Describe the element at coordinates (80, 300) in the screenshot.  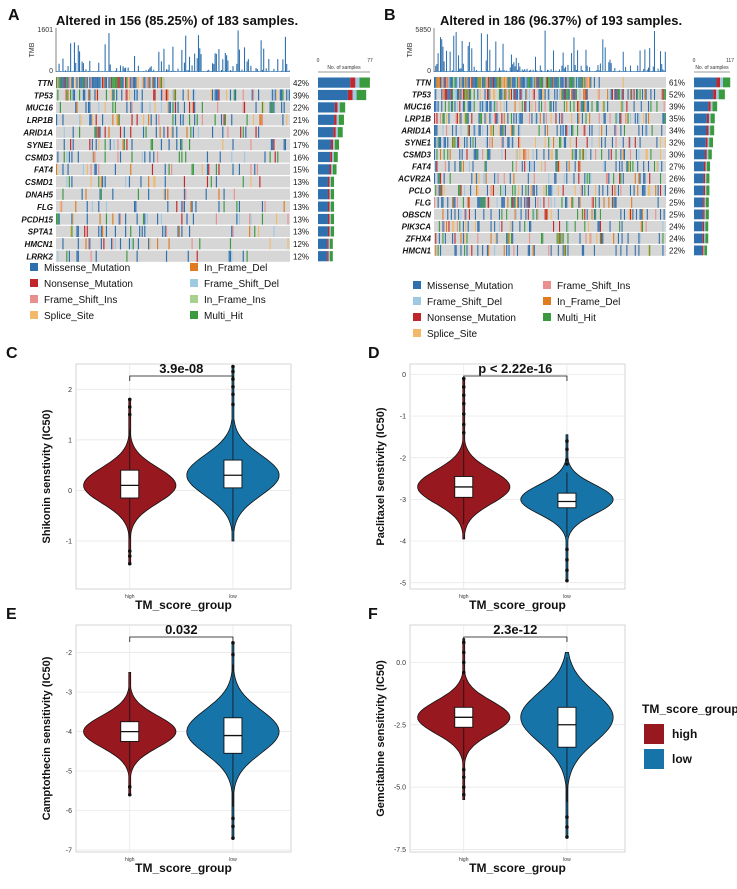
I see `legend-label: Frame_Shift_Ins` at that location.